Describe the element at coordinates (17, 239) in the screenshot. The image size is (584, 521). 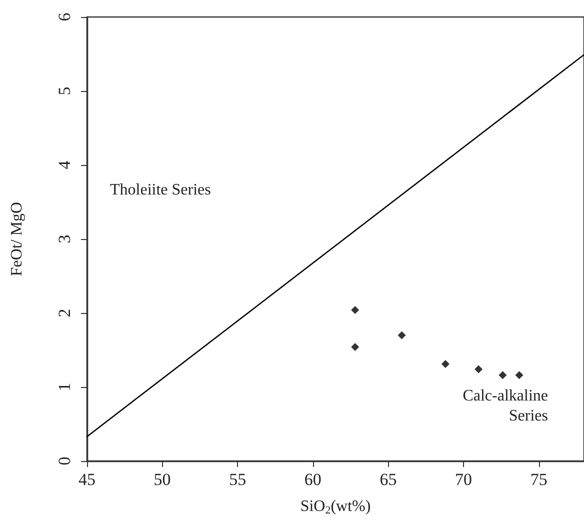
I see `y-axis-title: FeOt/ MgO` at that location.